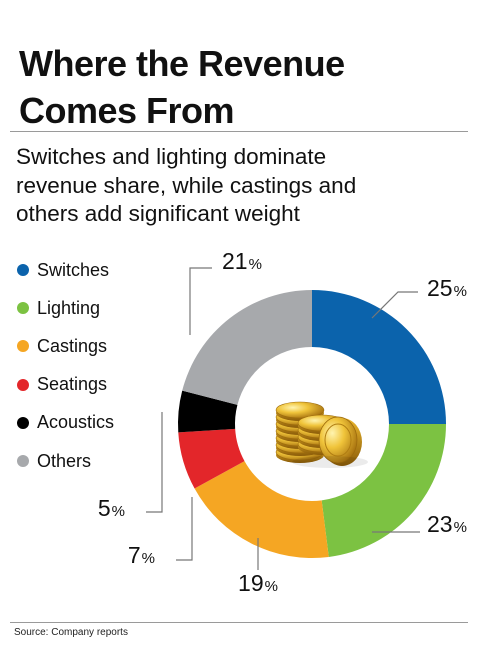 The height and width of the screenshot is (671, 480). What do you see at coordinates (383, 490) in the screenshot?
I see `slice-lighting` at bounding box center [383, 490].